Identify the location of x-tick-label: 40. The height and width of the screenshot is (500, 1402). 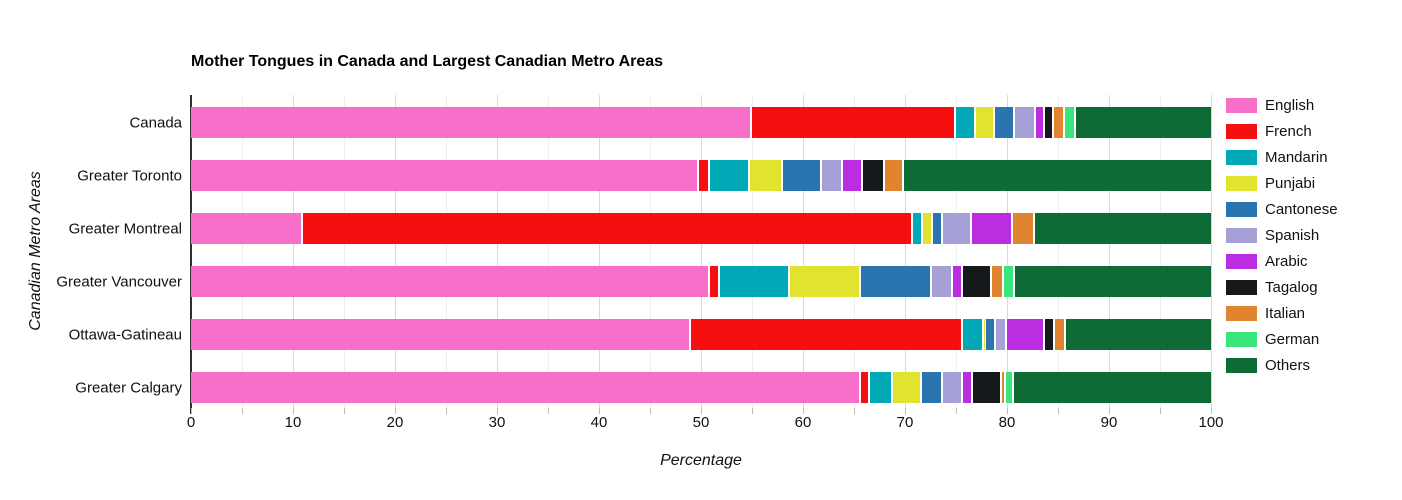
(599, 422).